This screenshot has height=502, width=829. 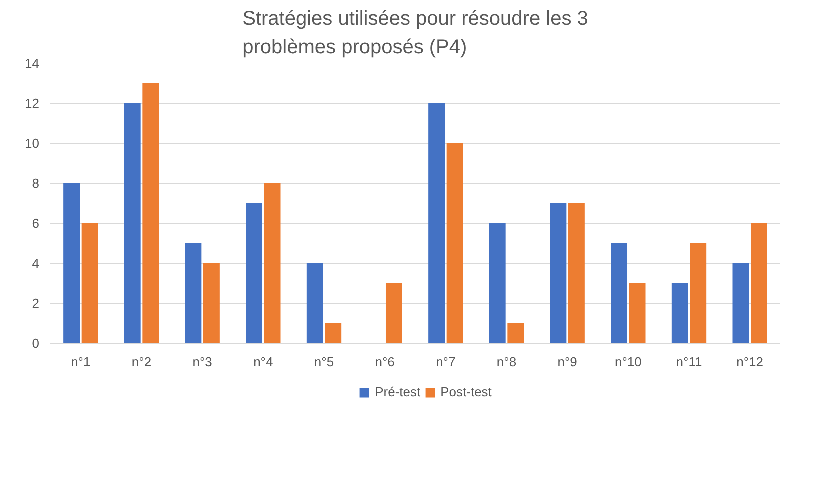 I want to click on y-tick-label: 4, so click(x=36, y=263).